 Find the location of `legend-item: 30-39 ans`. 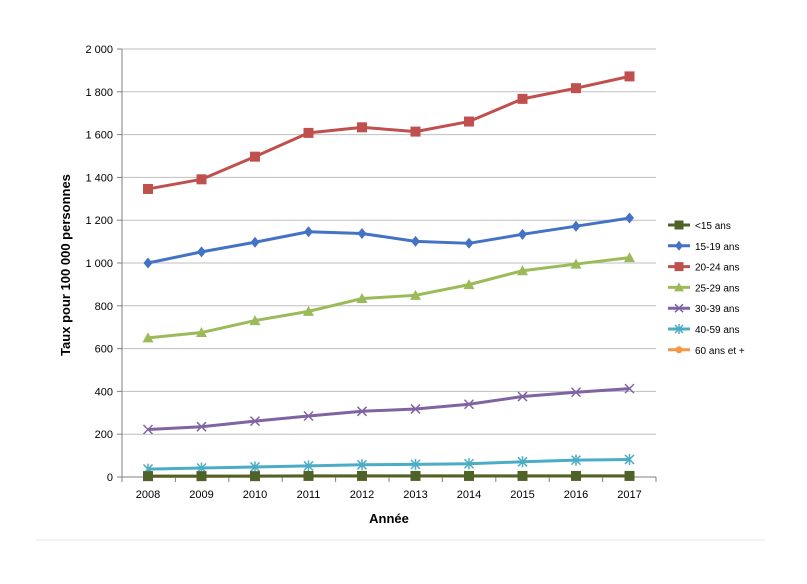

legend-item: 30-39 ans is located at coordinates (703, 309).